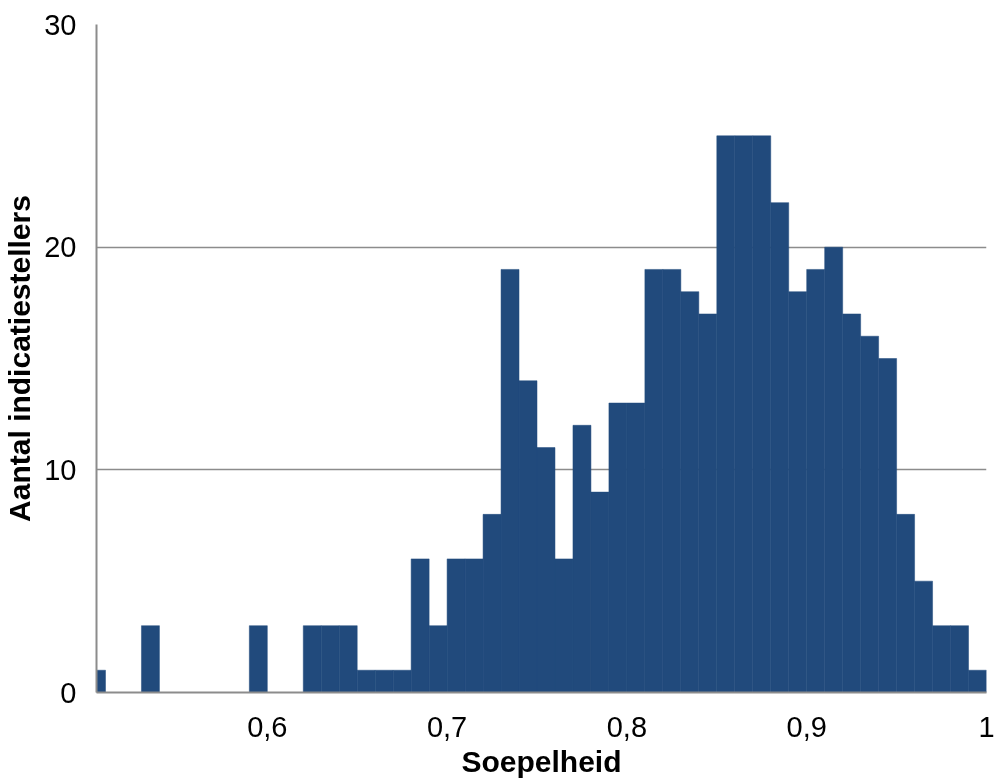  Describe the element at coordinates (60, 24) in the screenshot. I see `y-tick-label: 30` at that location.